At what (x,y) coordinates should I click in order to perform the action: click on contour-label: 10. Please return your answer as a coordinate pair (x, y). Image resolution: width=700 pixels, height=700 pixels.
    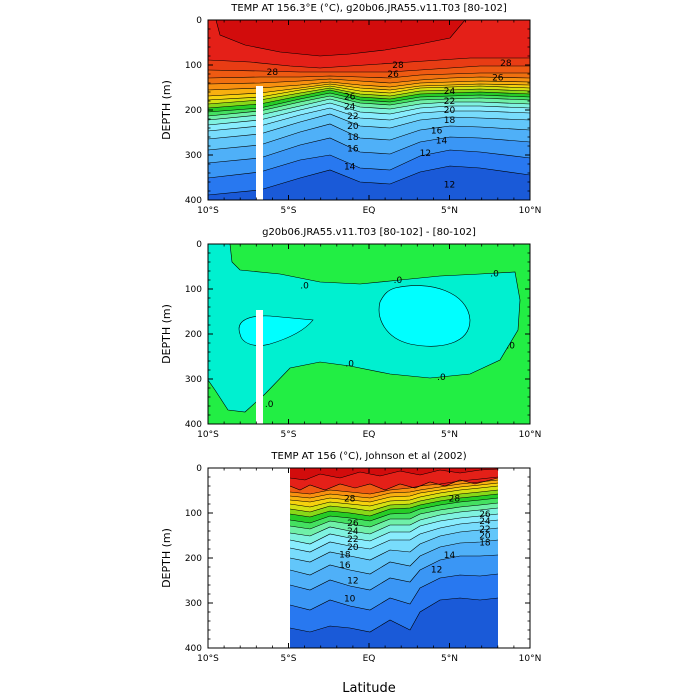
    Looking at the image, I should click on (350, 600).